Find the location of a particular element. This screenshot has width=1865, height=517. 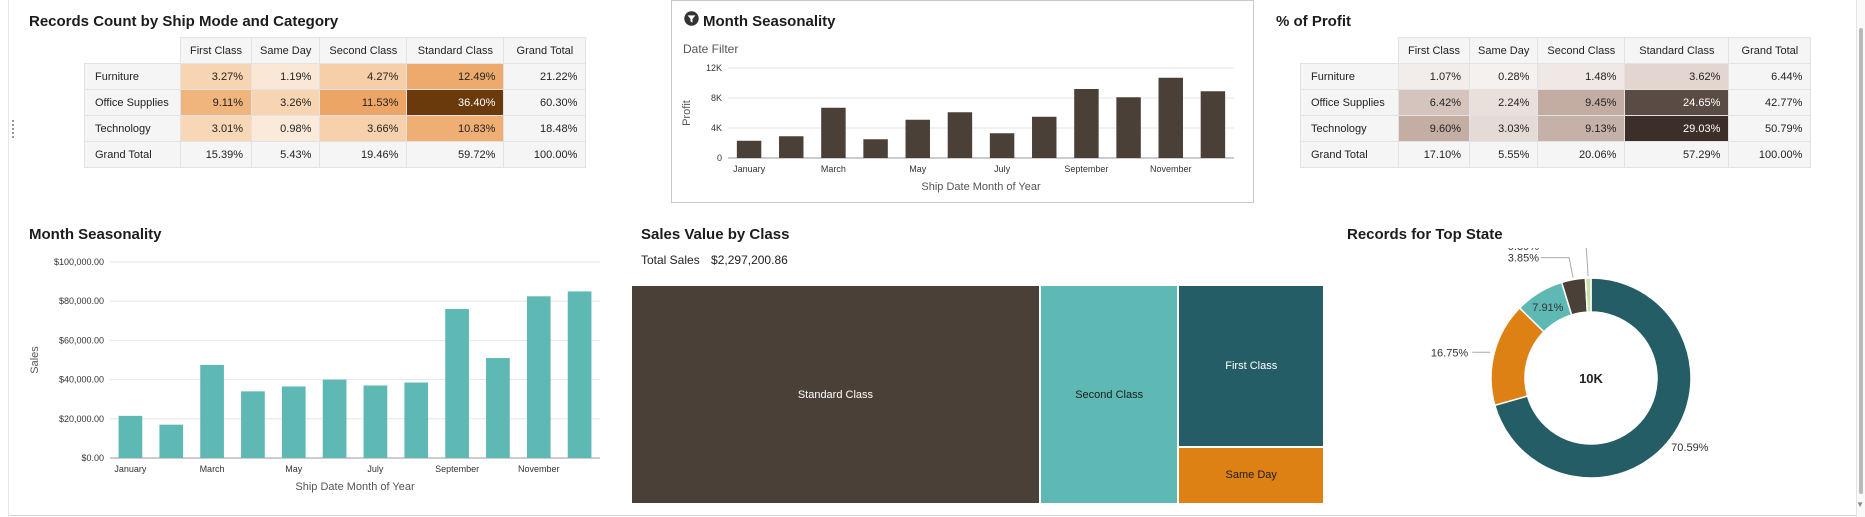

treemap-tile-label: Same Day is located at coordinates (1251, 475).